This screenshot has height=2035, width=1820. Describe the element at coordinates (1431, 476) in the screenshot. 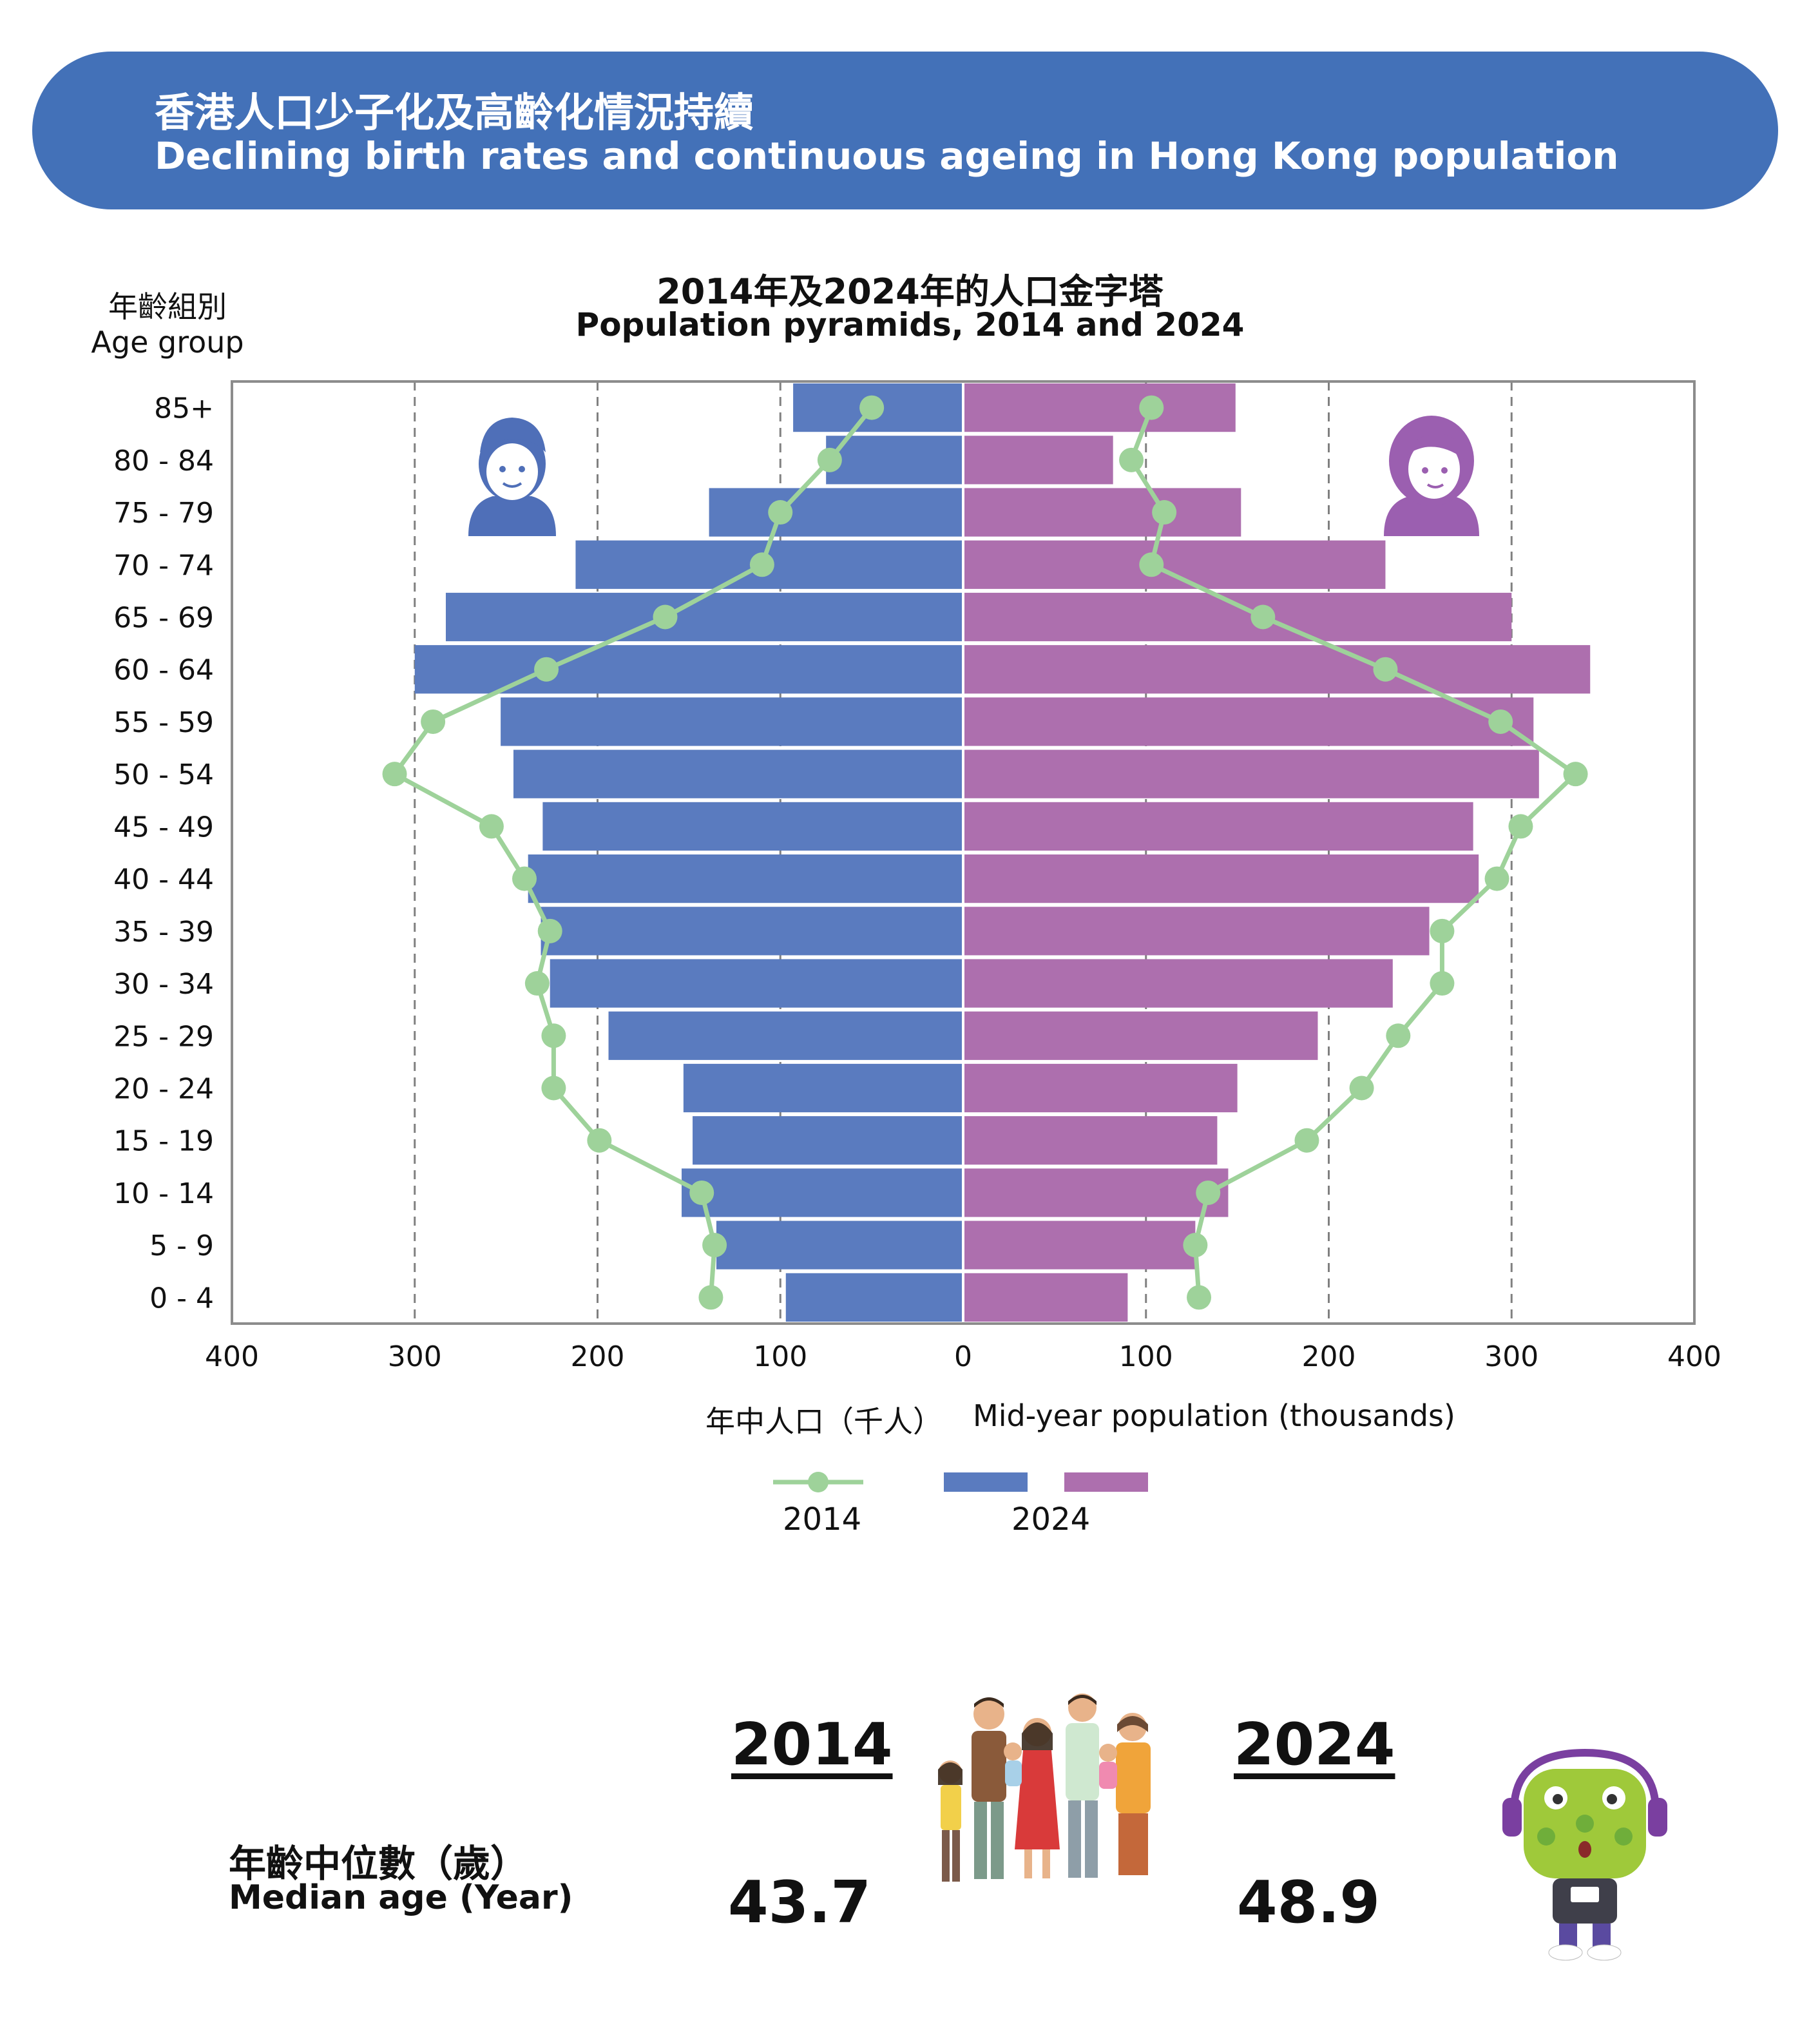

I see `female-person-icon` at that location.